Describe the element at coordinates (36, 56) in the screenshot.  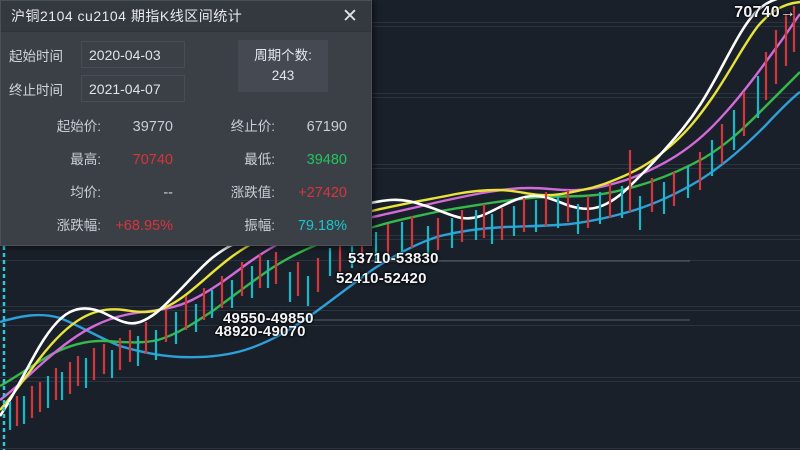
I see `start-time-label: 起始时间` at that location.